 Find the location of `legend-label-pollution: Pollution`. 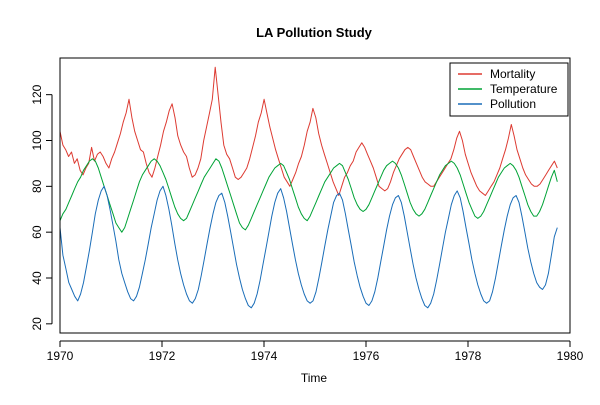

legend-label-pollution: Pollution is located at coordinates (513, 104).